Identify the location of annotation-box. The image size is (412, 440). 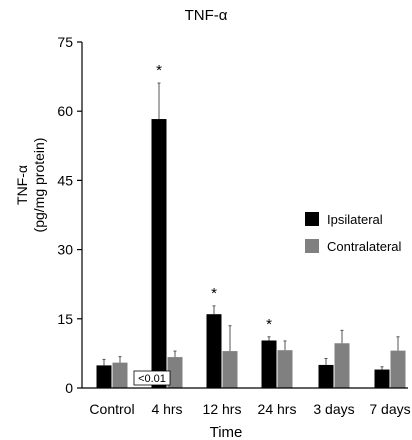
(152, 378).